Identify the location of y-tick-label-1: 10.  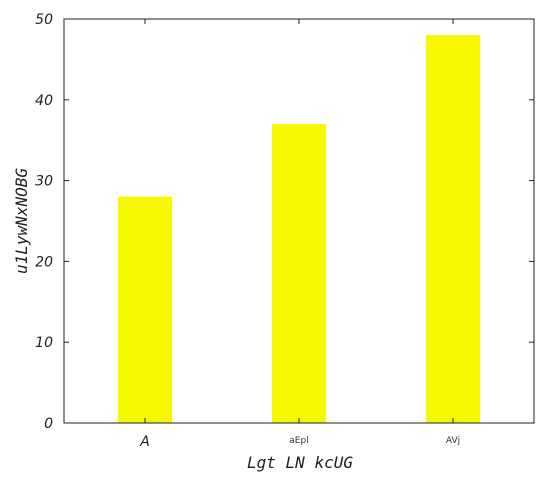
(44, 343).